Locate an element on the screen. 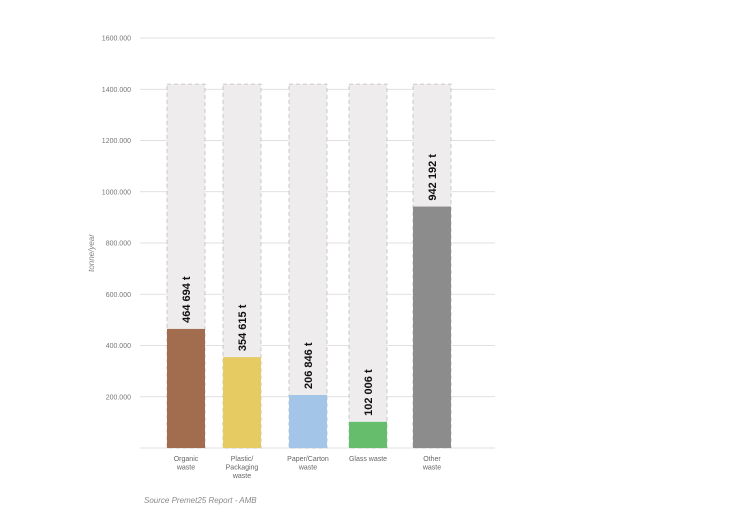 Image resolution: width=730 pixels, height=516 pixels. y-tick-label: 1000.000 is located at coordinates (116, 192).